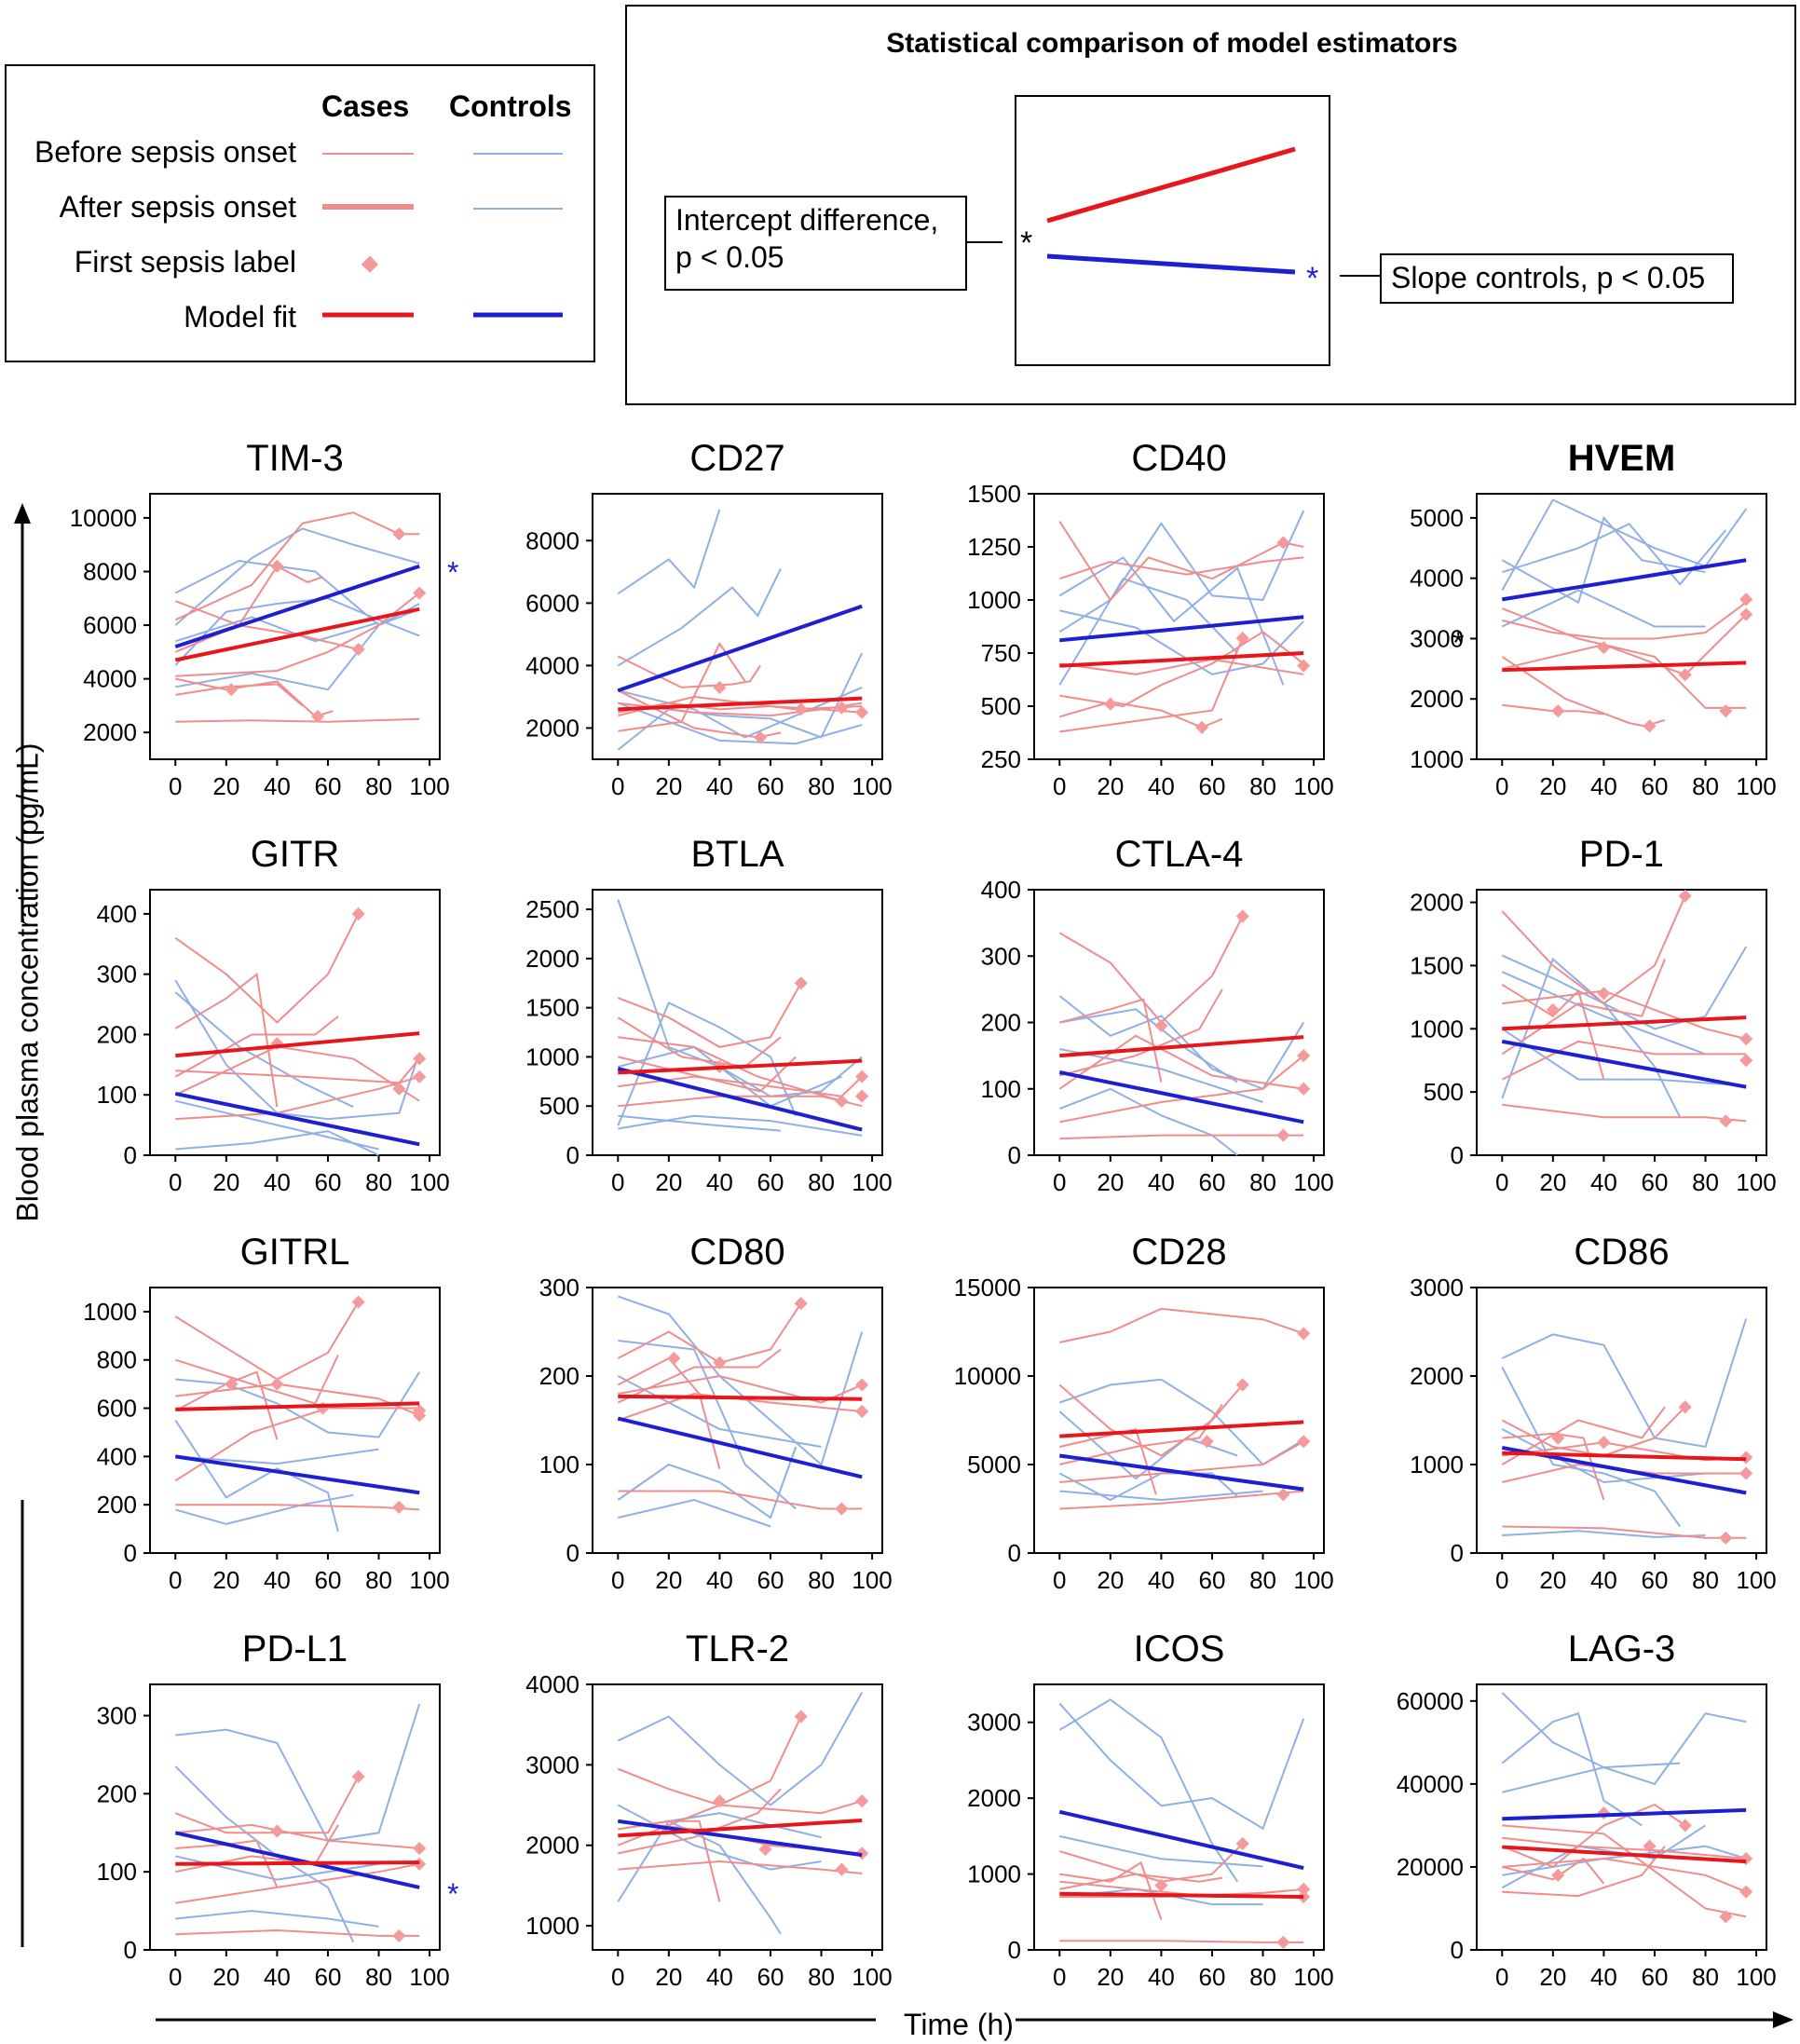 The height and width of the screenshot is (2044, 1800). Describe the element at coordinates (1437, 579) in the screenshot. I see `y-tick-label: 4000` at that location.